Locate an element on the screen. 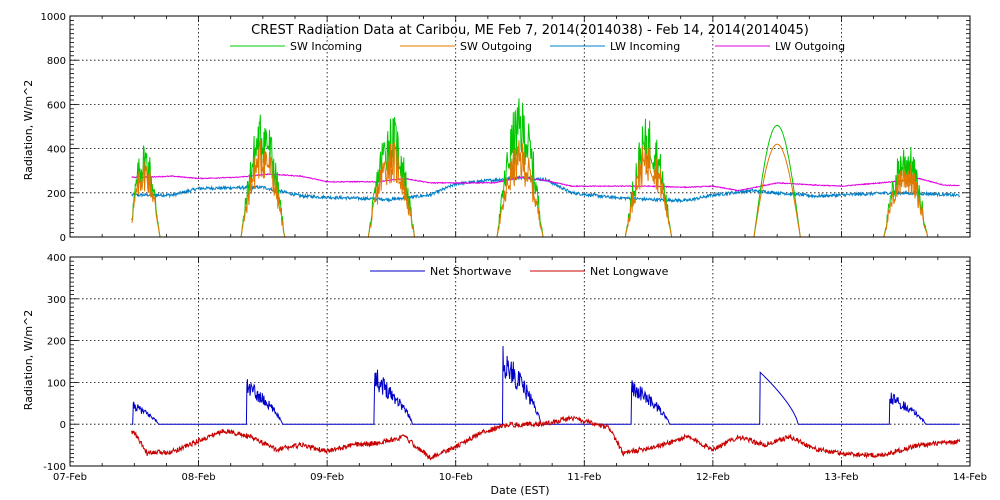  y-tick-label: -100 is located at coordinates (54, 467).